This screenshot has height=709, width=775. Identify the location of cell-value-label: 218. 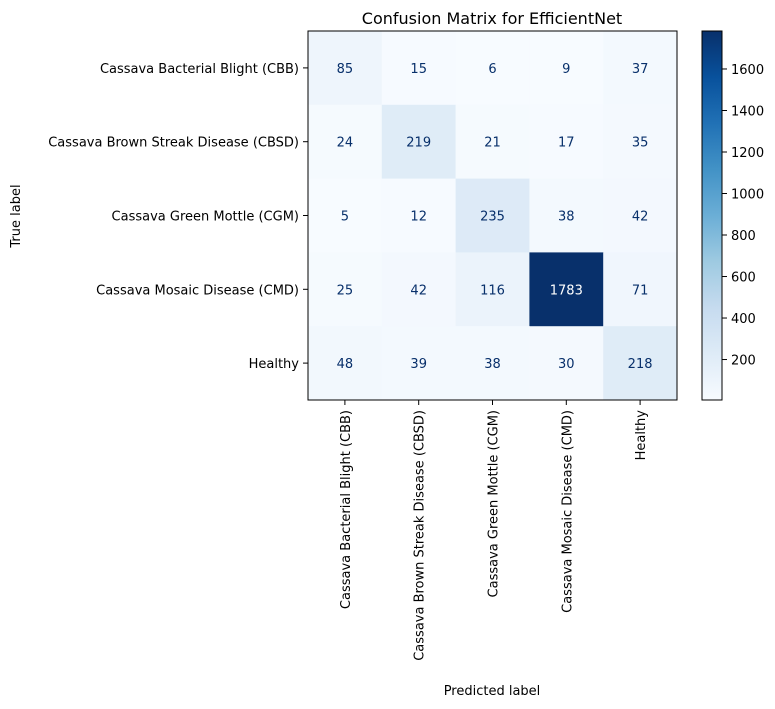
(640, 364).